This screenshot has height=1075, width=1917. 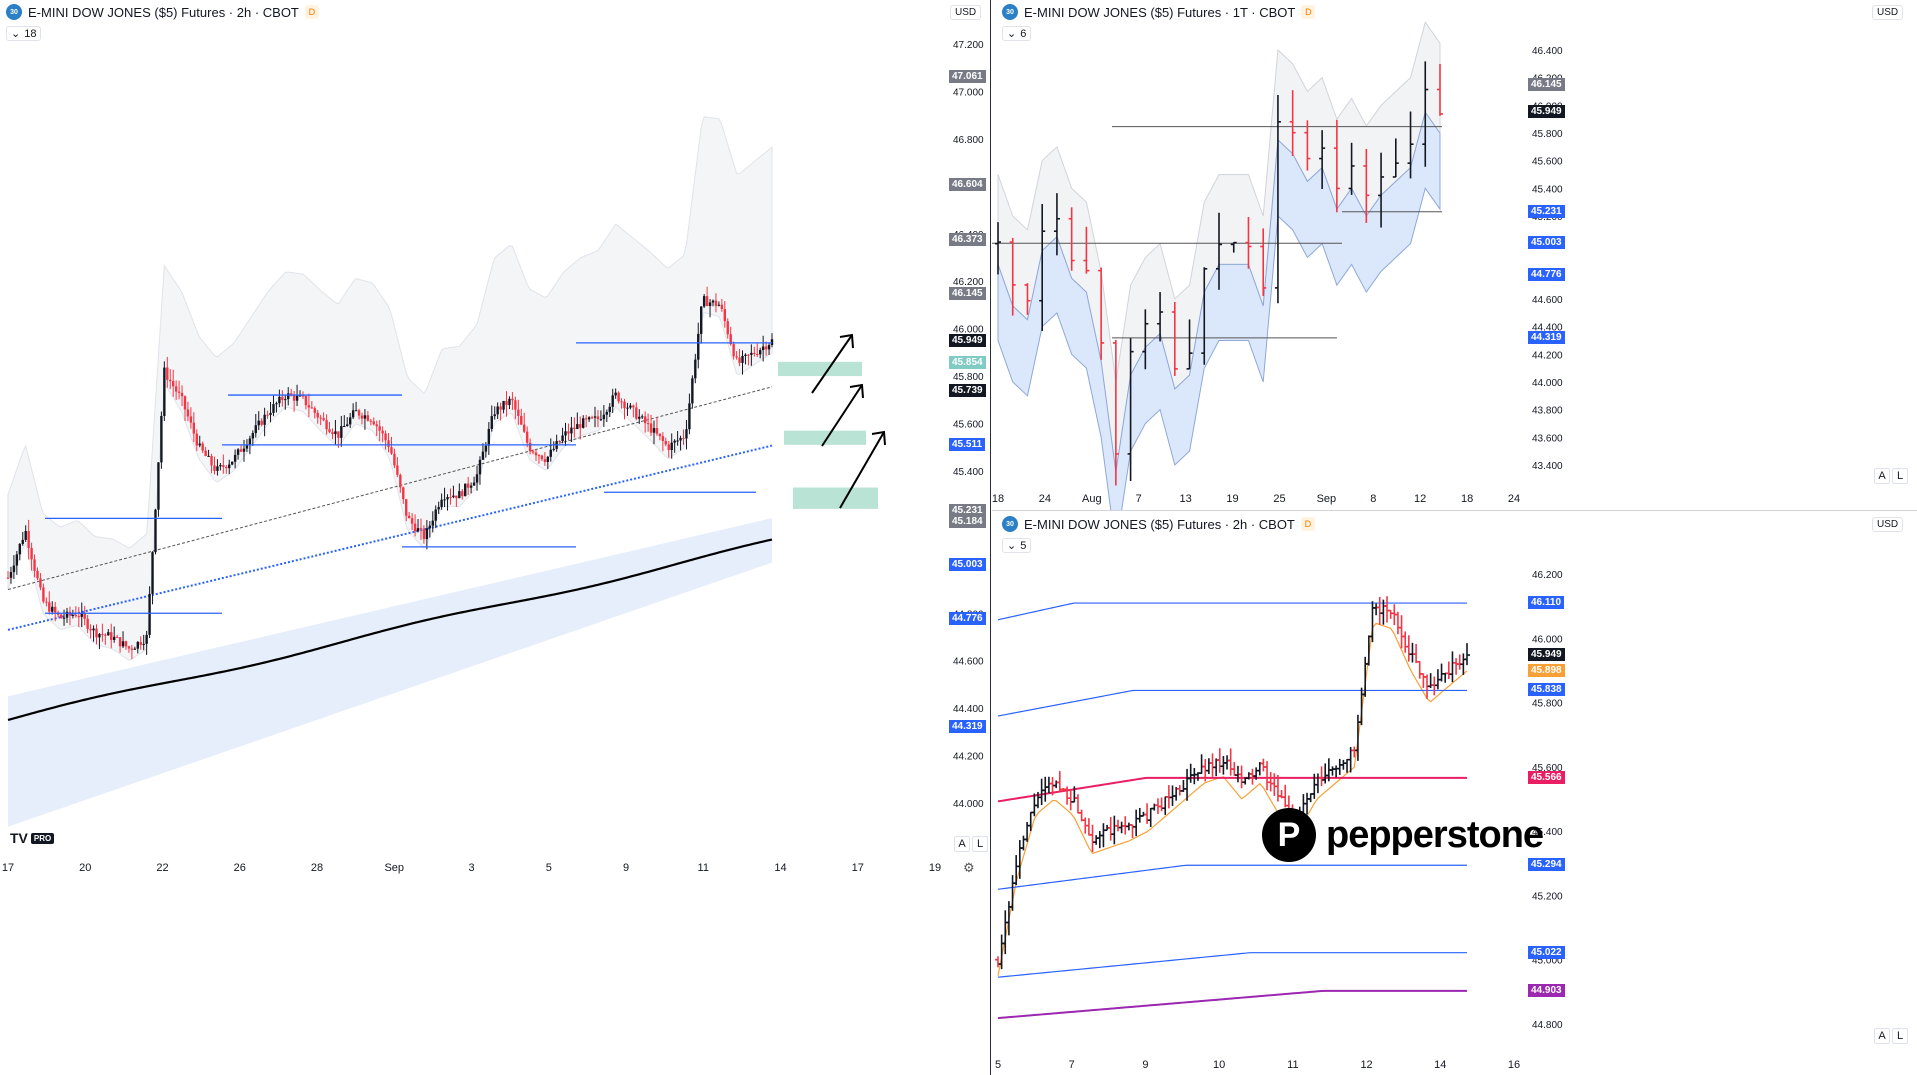 What do you see at coordinates (1547, 189) in the screenshot?
I see `y-tick-label: 45.400` at bounding box center [1547, 189].